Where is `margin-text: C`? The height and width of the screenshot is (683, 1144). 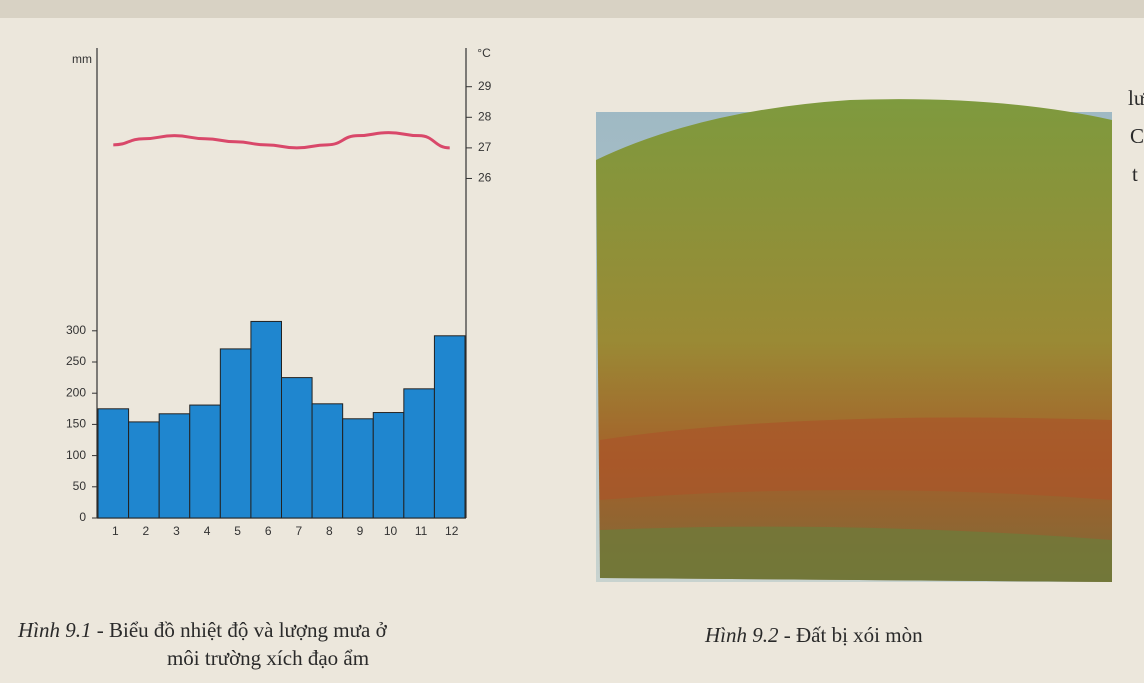 margin-text: C is located at coordinates (1137, 136).